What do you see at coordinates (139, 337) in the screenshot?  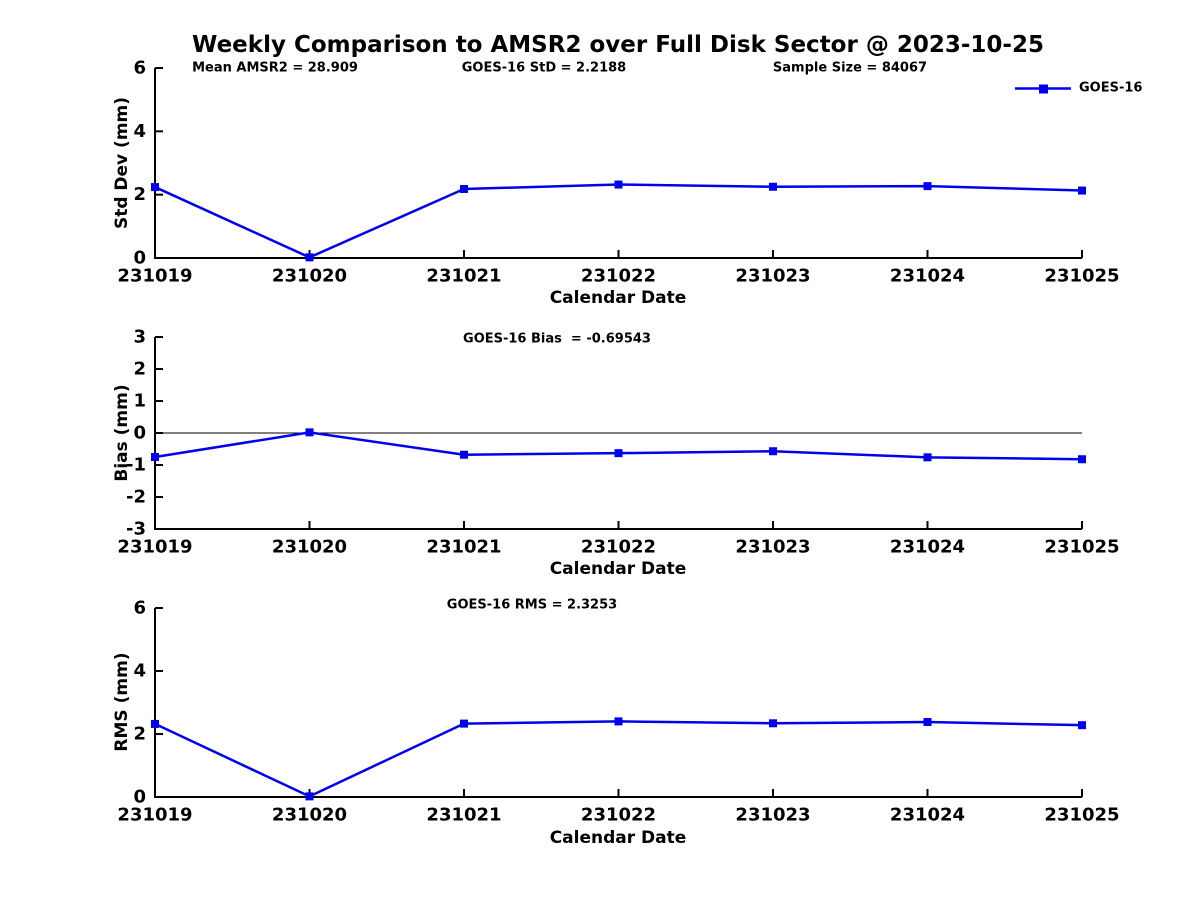 I see `y-tick-label: 3` at bounding box center [139, 337].